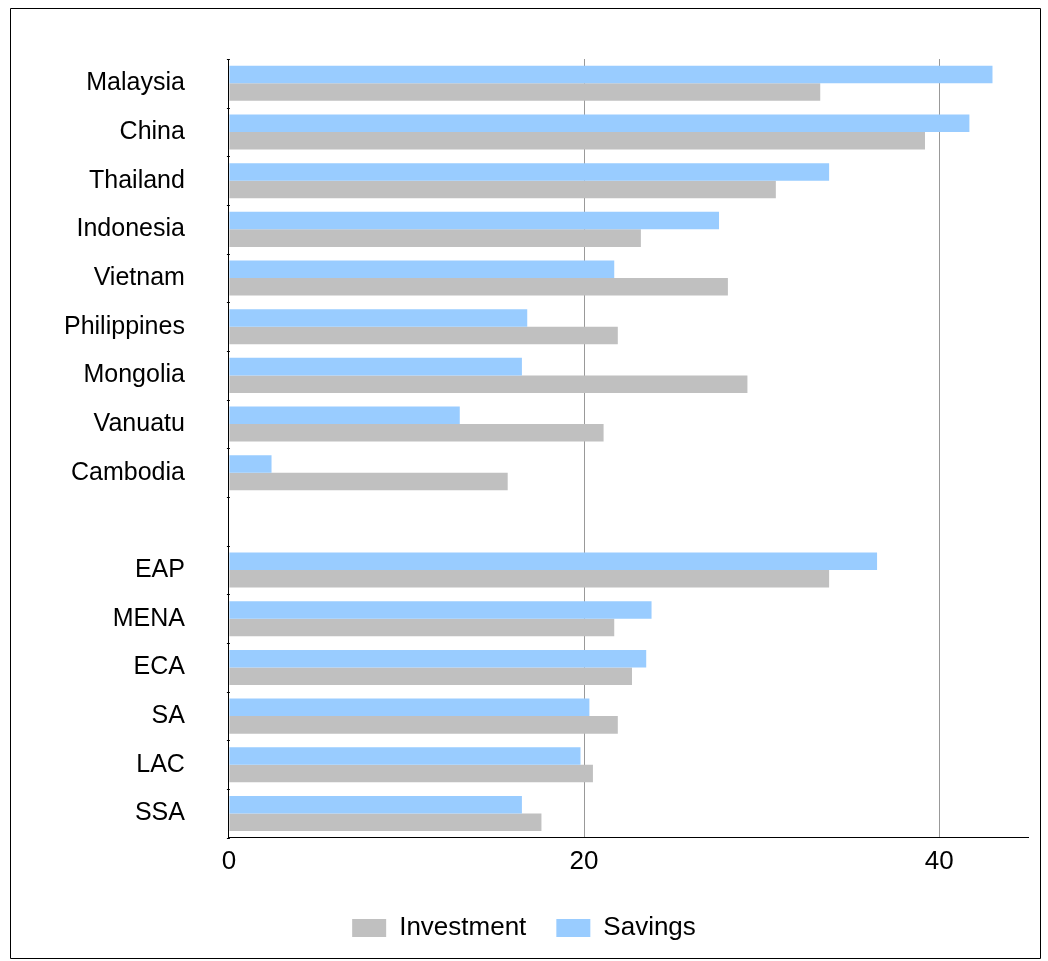  I want to click on x-tick-label: 40, so click(939, 859).